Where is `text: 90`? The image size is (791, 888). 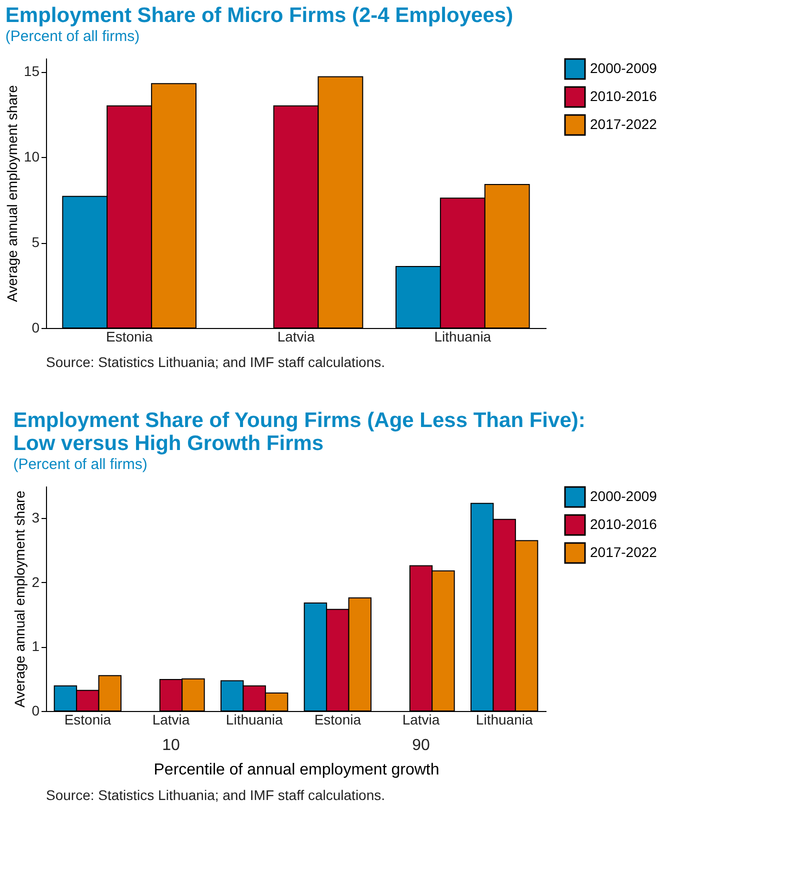
text: 90 is located at coordinates (421, 745).